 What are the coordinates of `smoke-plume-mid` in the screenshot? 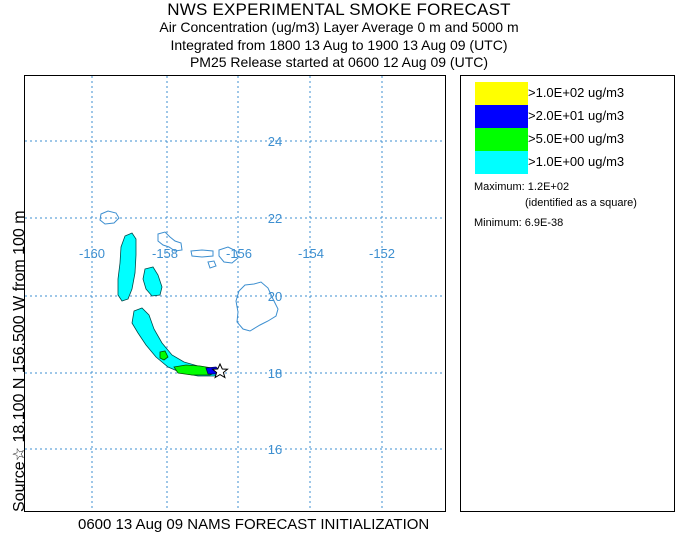 It's located at (188, 363).